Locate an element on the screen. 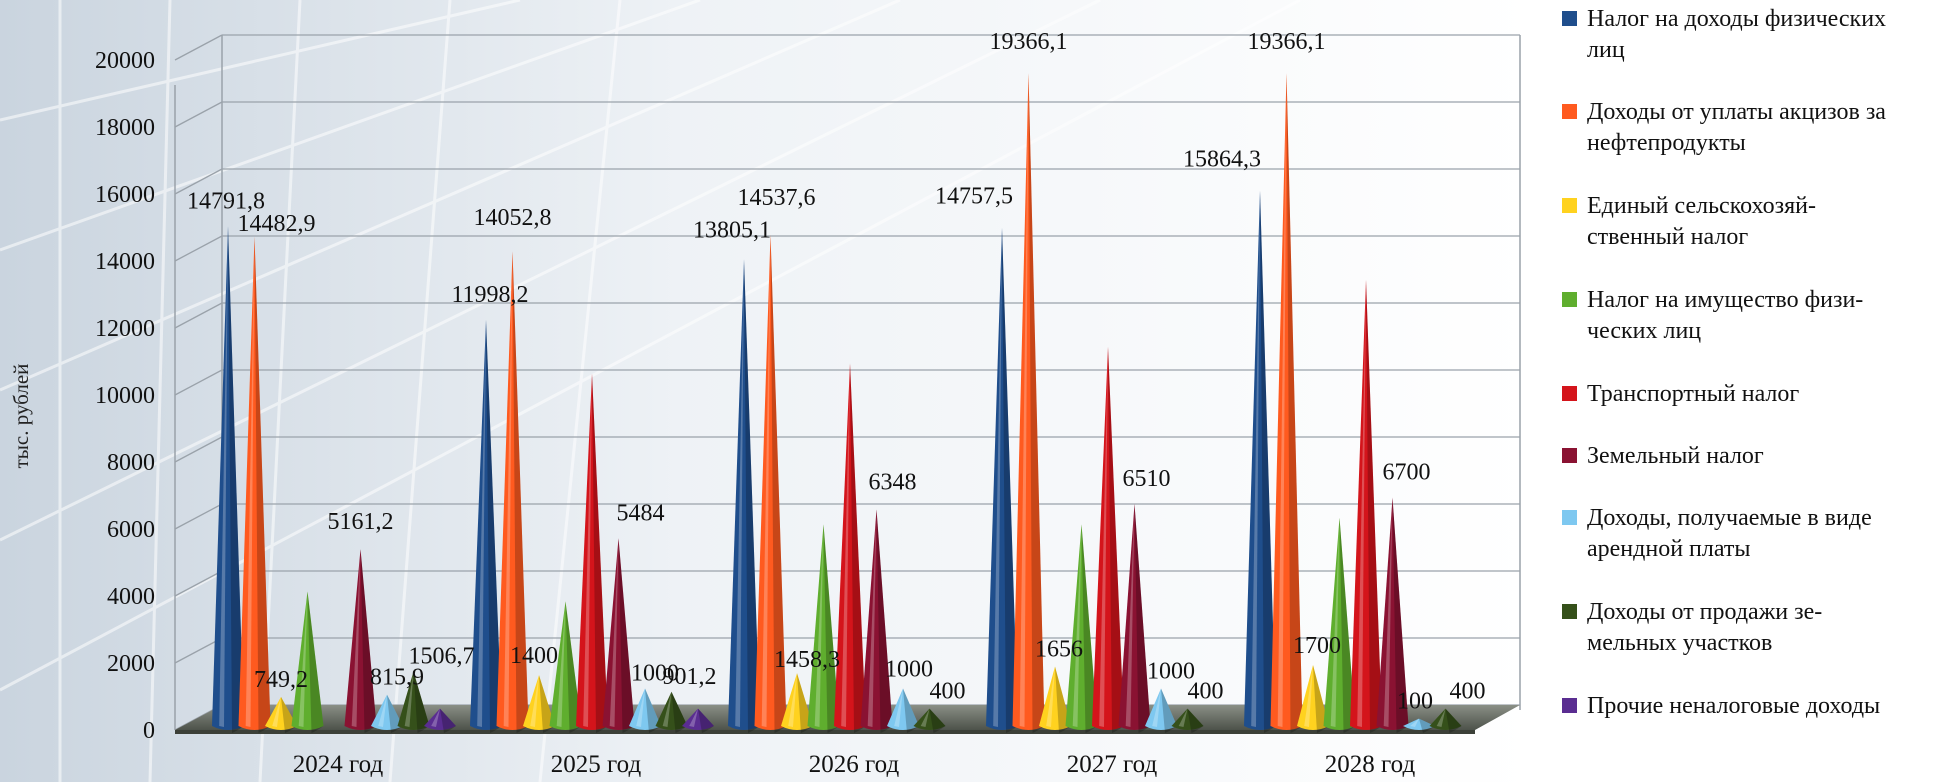  legend-label: ческих лиц is located at coordinates (1644, 331).